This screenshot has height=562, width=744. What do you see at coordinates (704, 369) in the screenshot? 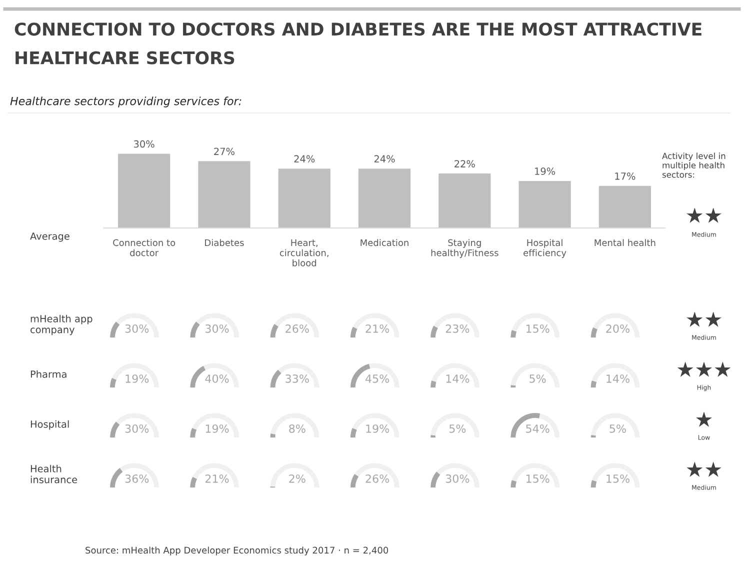
I see `y2-tick-label: ★★★` at bounding box center [704, 369].